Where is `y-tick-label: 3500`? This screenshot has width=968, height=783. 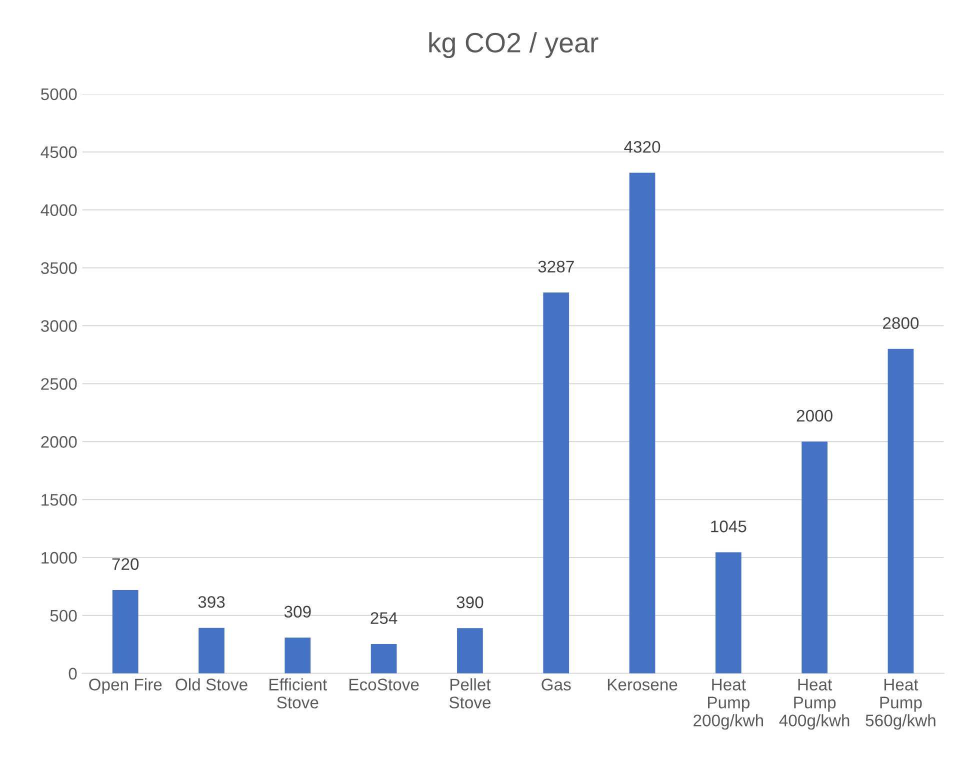 y-tick-label: 3500 is located at coordinates (58, 268).